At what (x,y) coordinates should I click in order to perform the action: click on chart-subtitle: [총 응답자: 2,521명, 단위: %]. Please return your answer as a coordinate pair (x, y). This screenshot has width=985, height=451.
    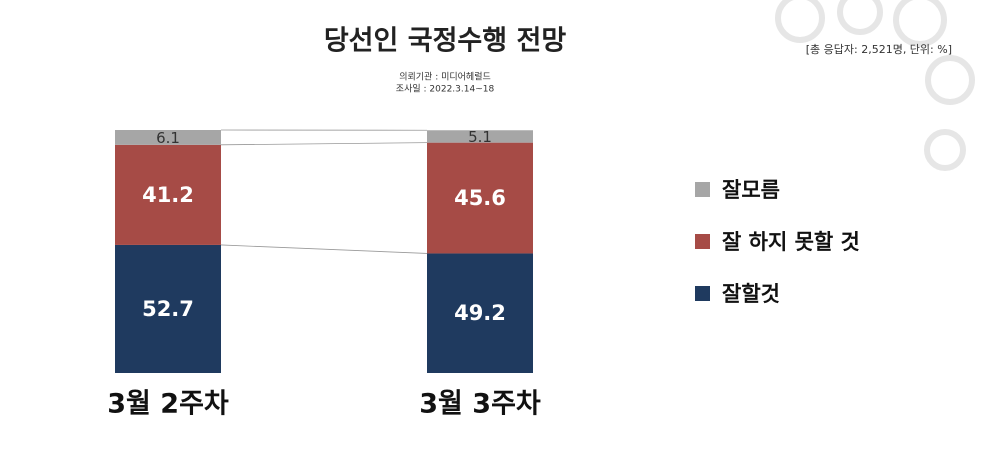
    Looking at the image, I should click on (879, 49).